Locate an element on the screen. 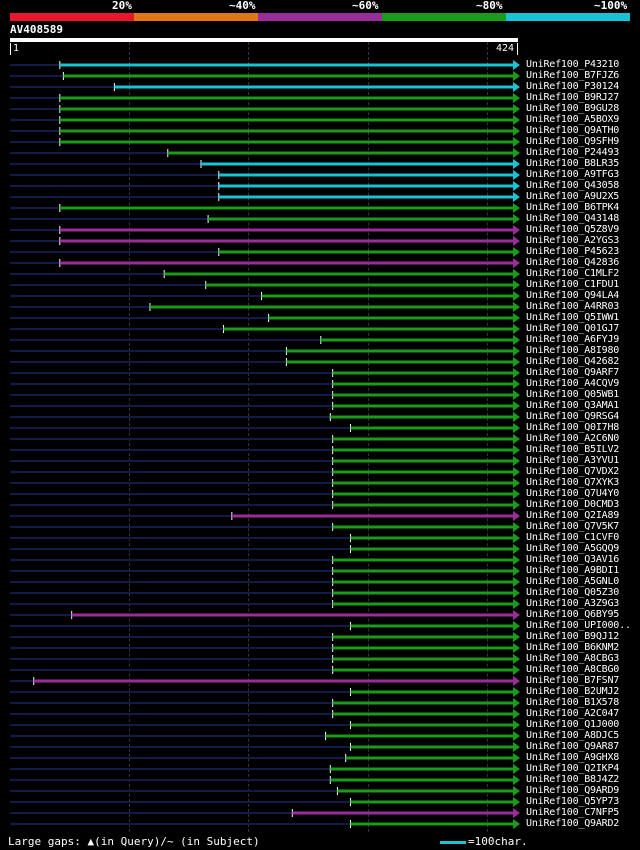 The image size is (640, 850). hit-label: UniRef100_Q7XYK3 is located at coordinates (573, 482).